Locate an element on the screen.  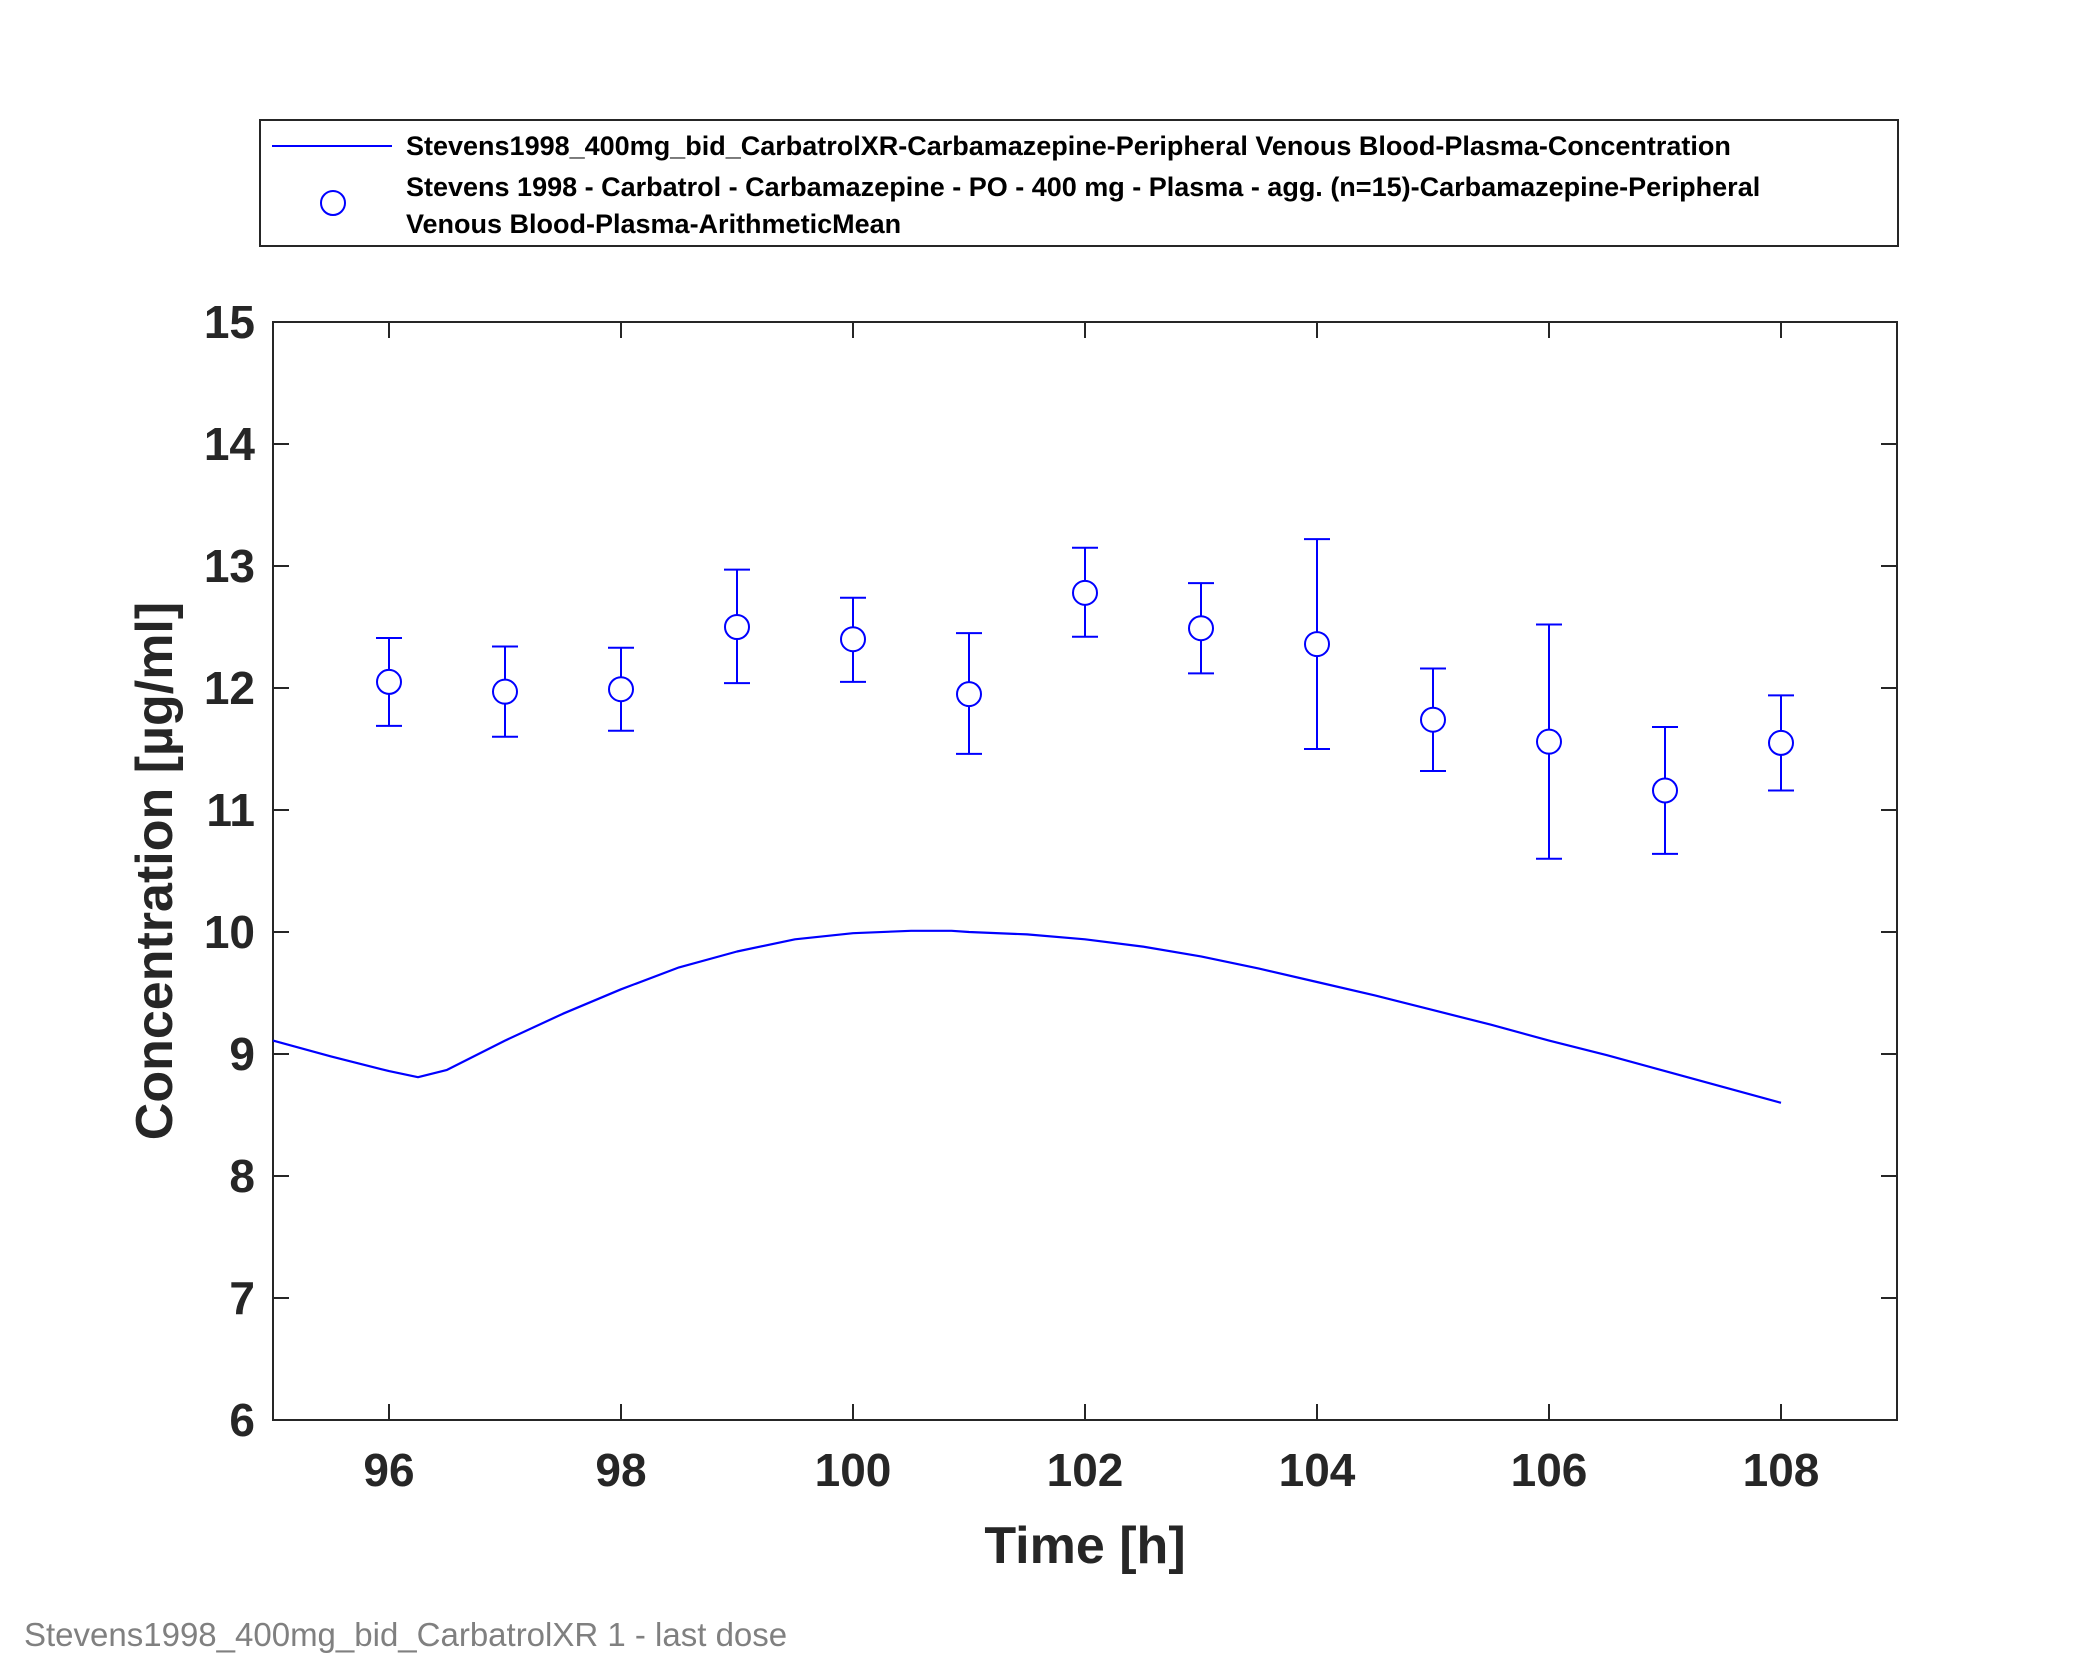
x-tick-label: 108 is located at coordinates (1781, 1470).